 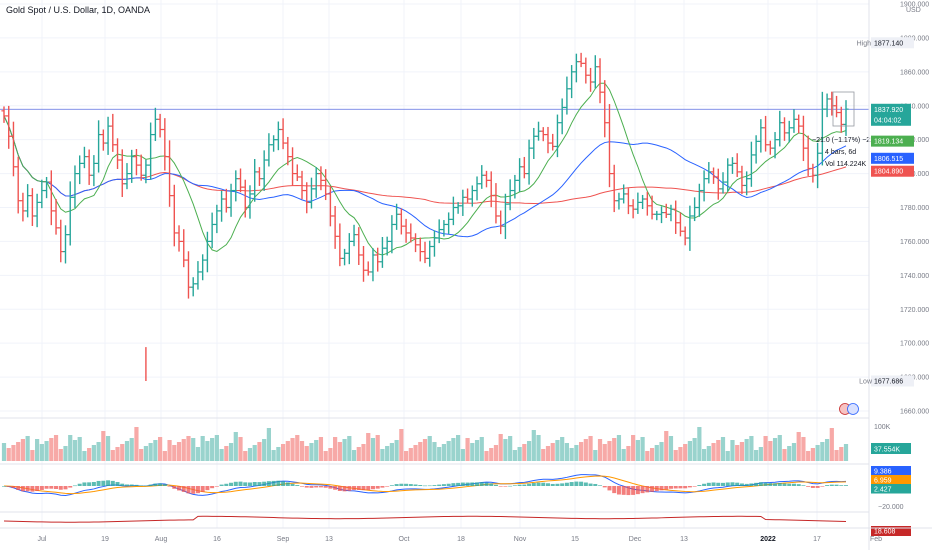 I want to click on measure-tooltip-line3: Vol 114.224K, so click(x=845, y=164).